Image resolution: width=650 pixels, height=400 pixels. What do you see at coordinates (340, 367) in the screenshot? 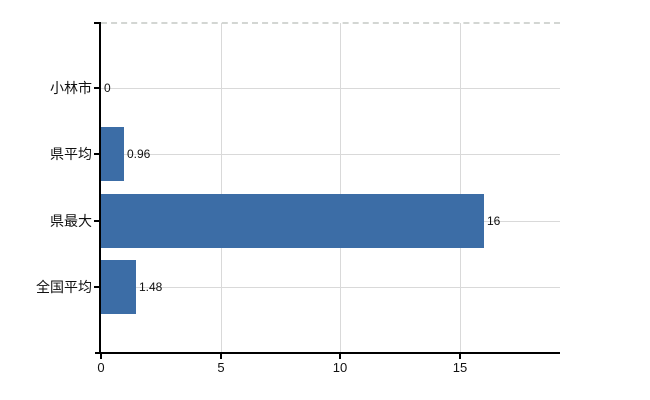
I see `x-tick-label: 10` at bounding box center [340, 367].